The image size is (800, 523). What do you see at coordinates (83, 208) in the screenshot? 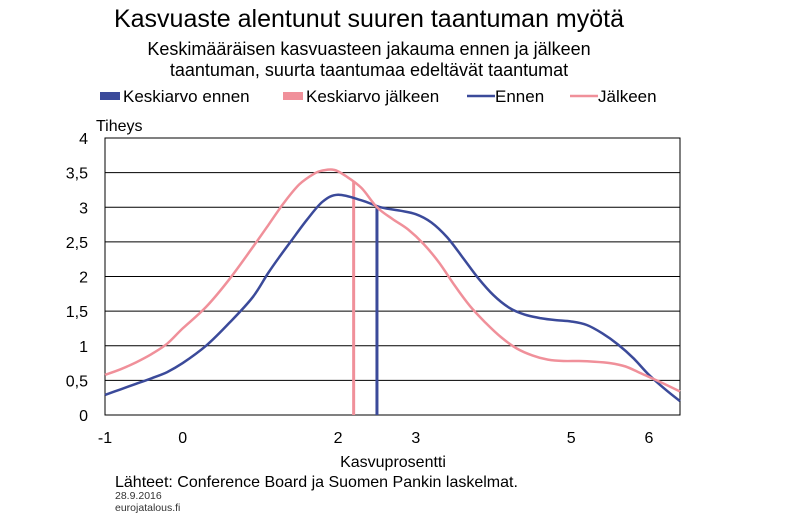
I see `y-tick-label: 3` at bounding box center [83, 208].